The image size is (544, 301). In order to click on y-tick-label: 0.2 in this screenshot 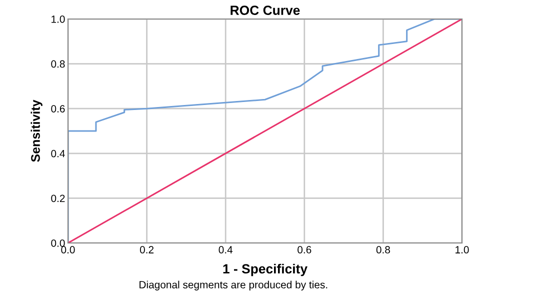, I will do `click(58, 198)`.